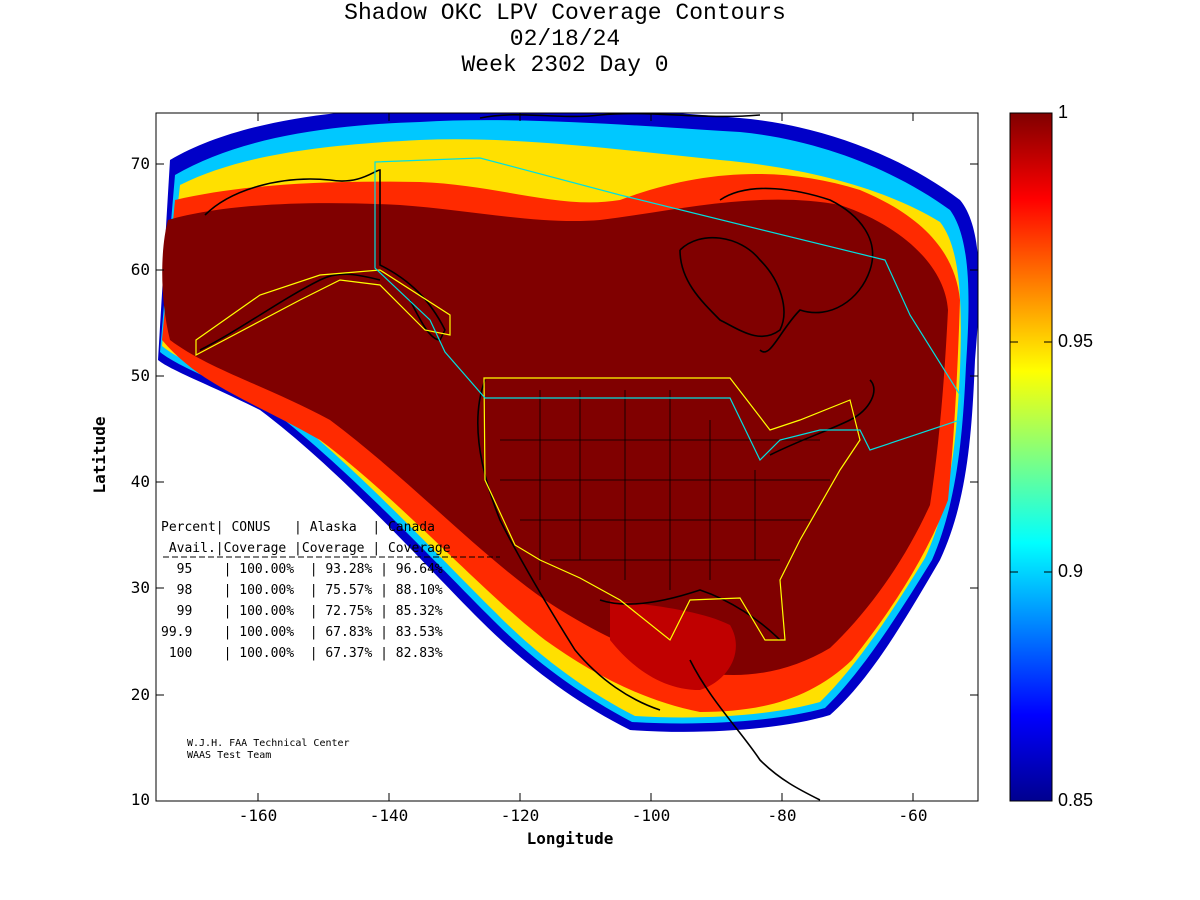  I want to click on table-row: 98 | 100.00% | 75.57% | 88.10%, so click(302, 590).